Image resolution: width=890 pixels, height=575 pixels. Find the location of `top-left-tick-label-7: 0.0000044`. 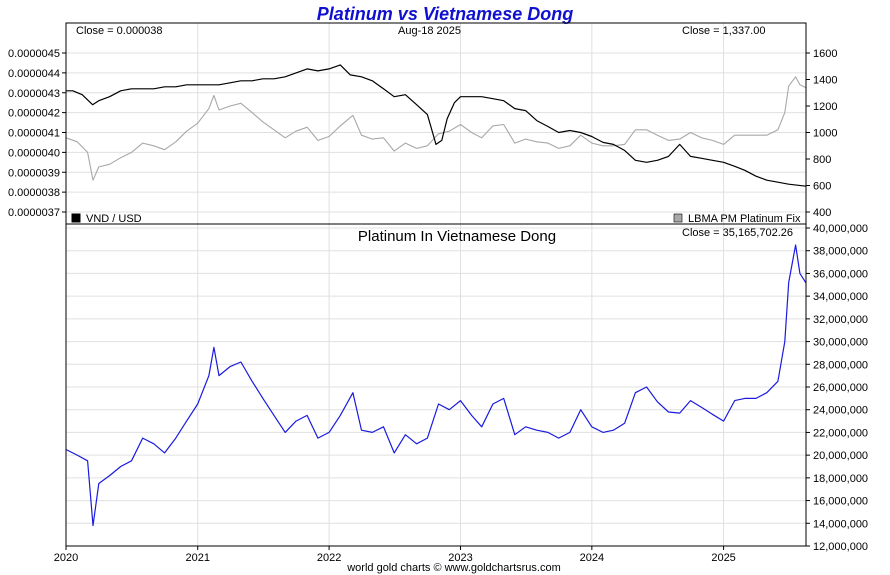

top-left-tick-label-7: 0.0000044 is located at coordinates (34, 74).